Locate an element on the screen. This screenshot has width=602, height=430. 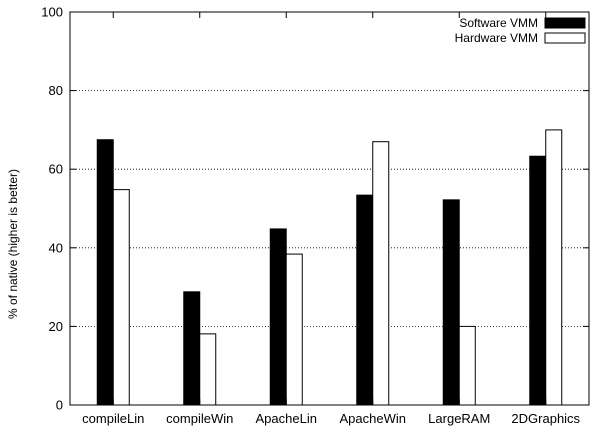
x-tick-label-compilewin: compileWin is located at coordinates (199, 418).